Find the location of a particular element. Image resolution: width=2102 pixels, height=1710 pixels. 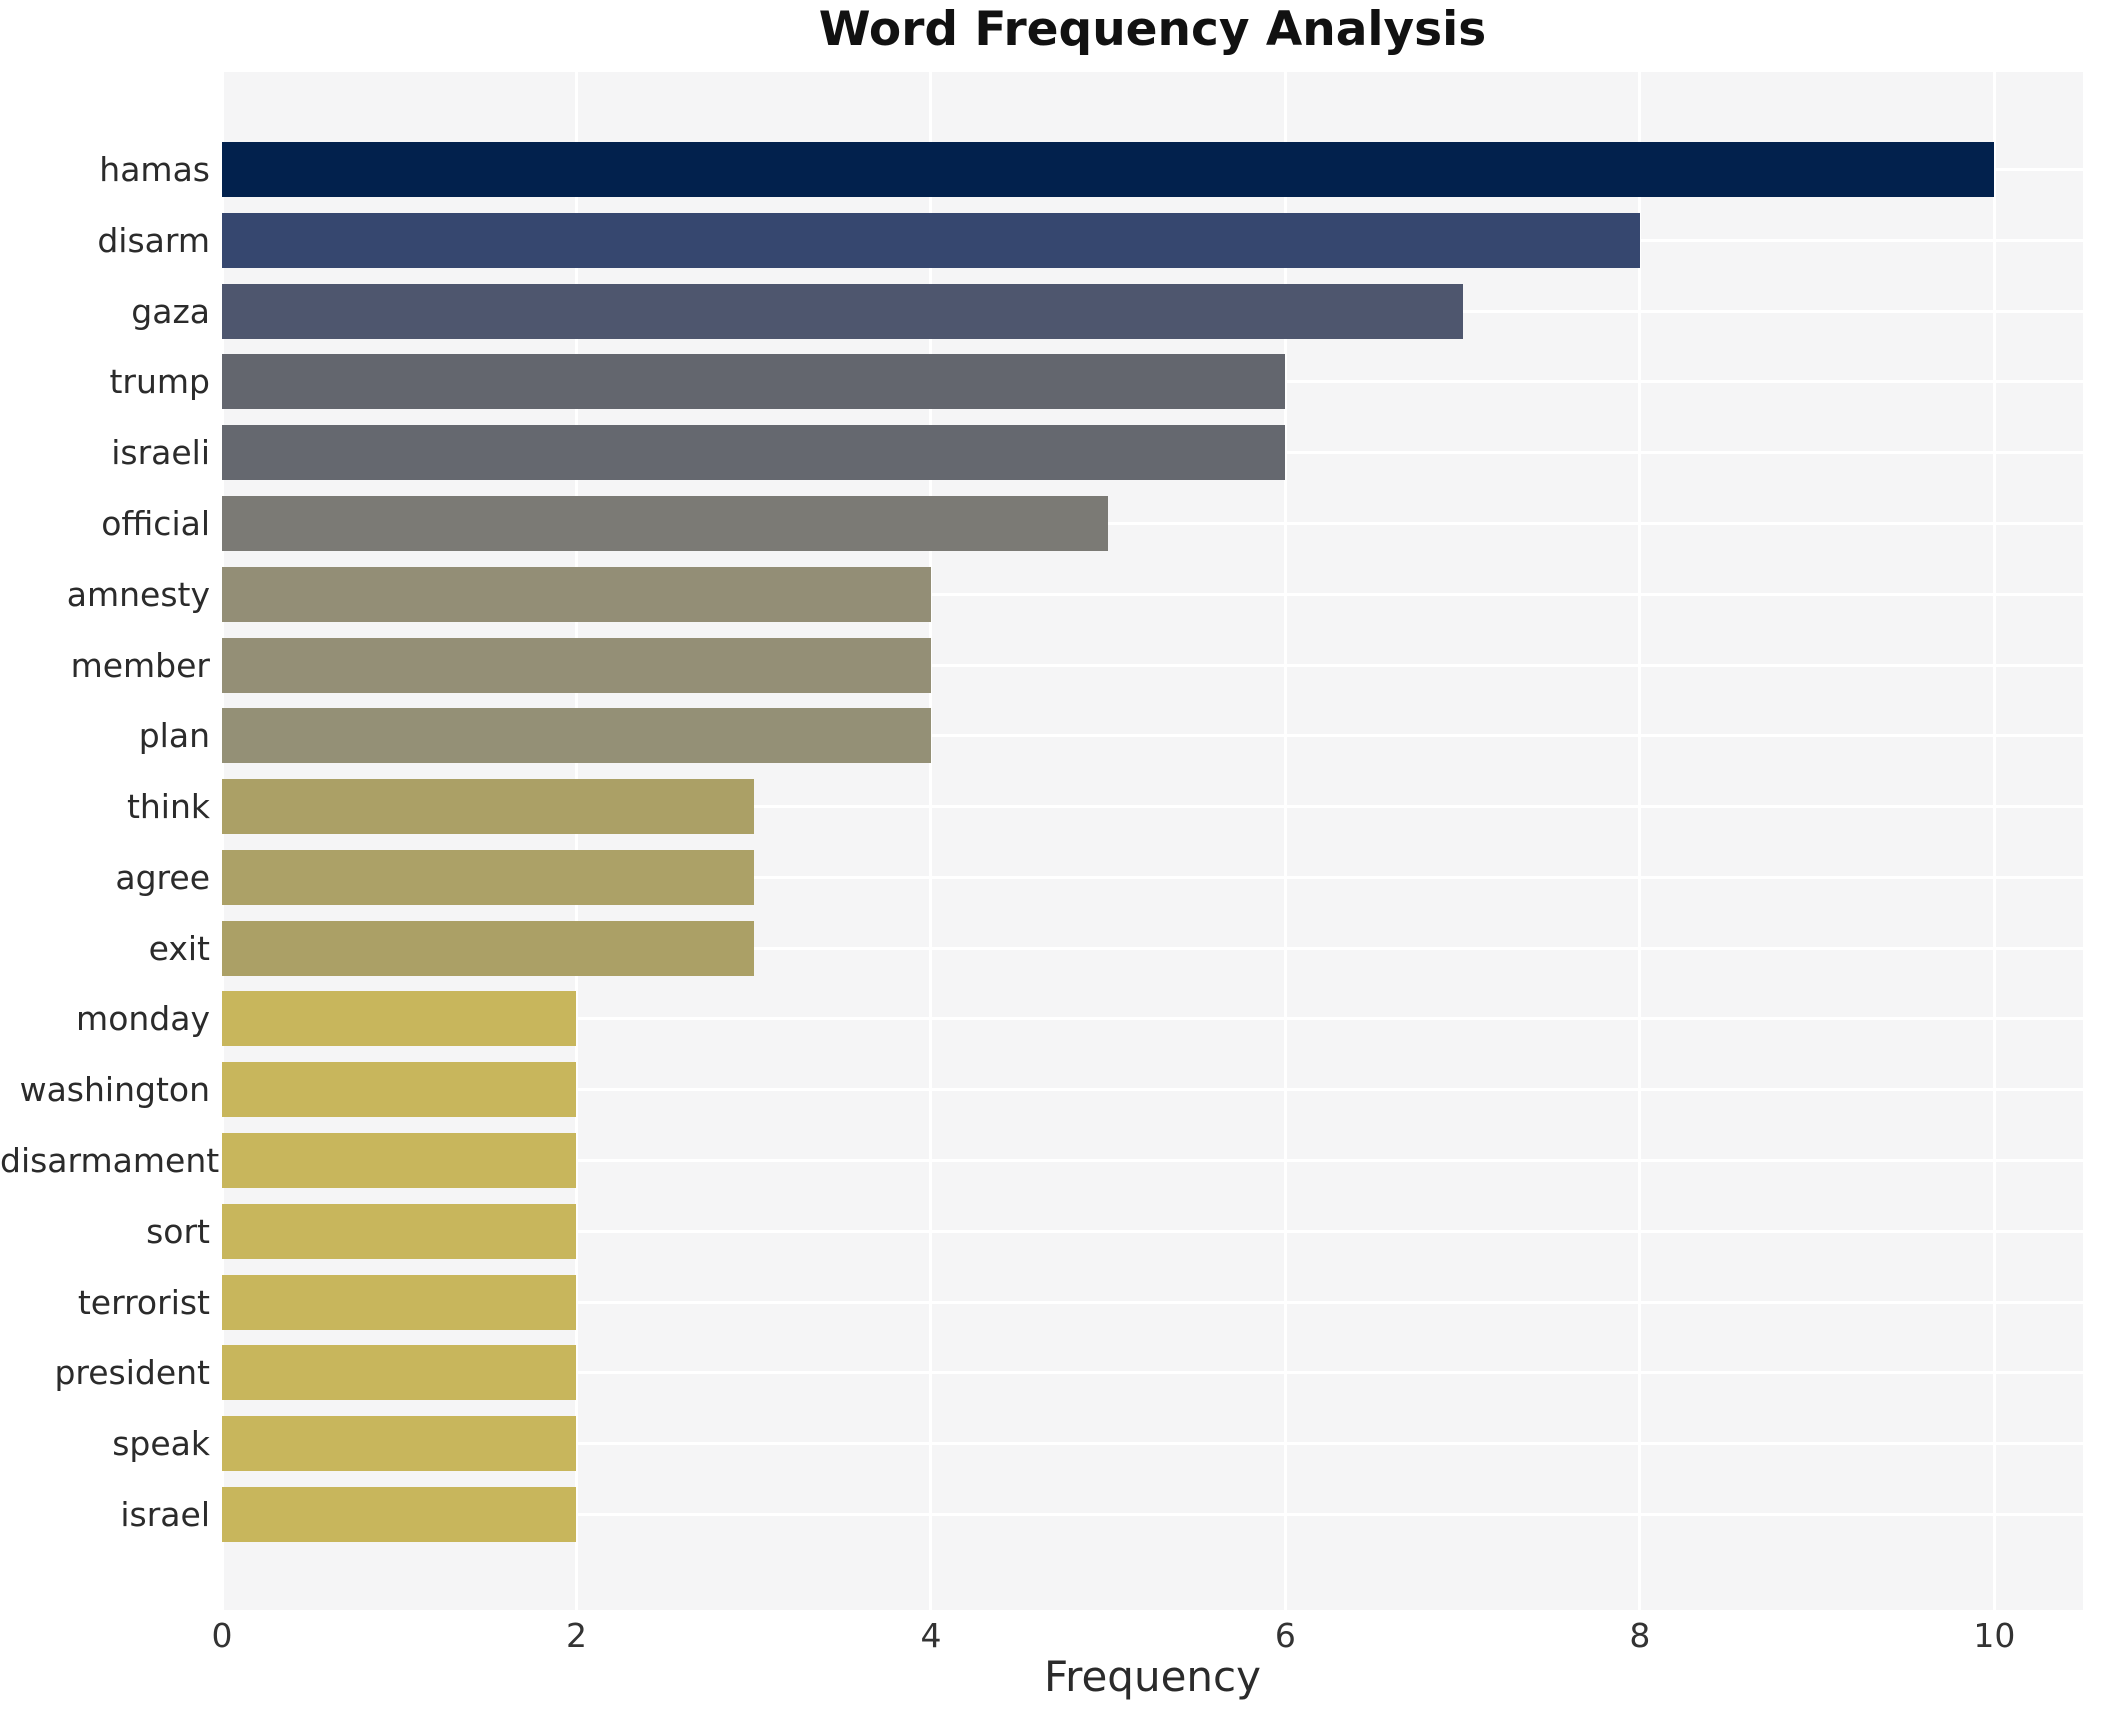

y-tick-label: official is located at coordinates (155, 523).